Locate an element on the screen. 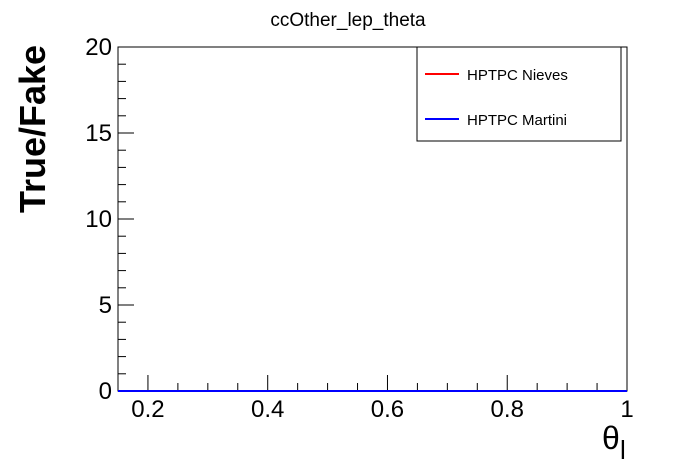 The width and height of the screenshot is (696, 472). x-axis-label-main: θ is located at coordinates (611, 438).